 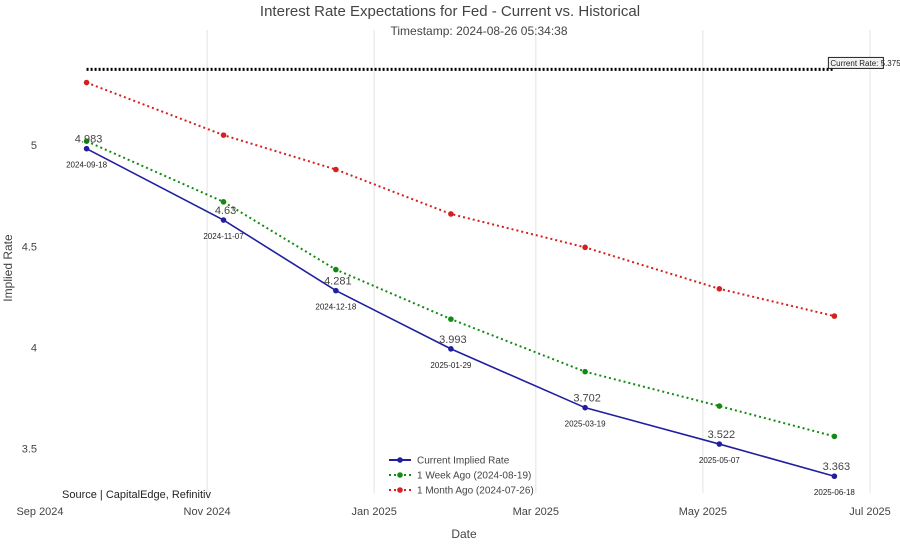 I want to click on legend-item-label: 1 Week Ago (2024-08-19), so click(x=474, y=476).